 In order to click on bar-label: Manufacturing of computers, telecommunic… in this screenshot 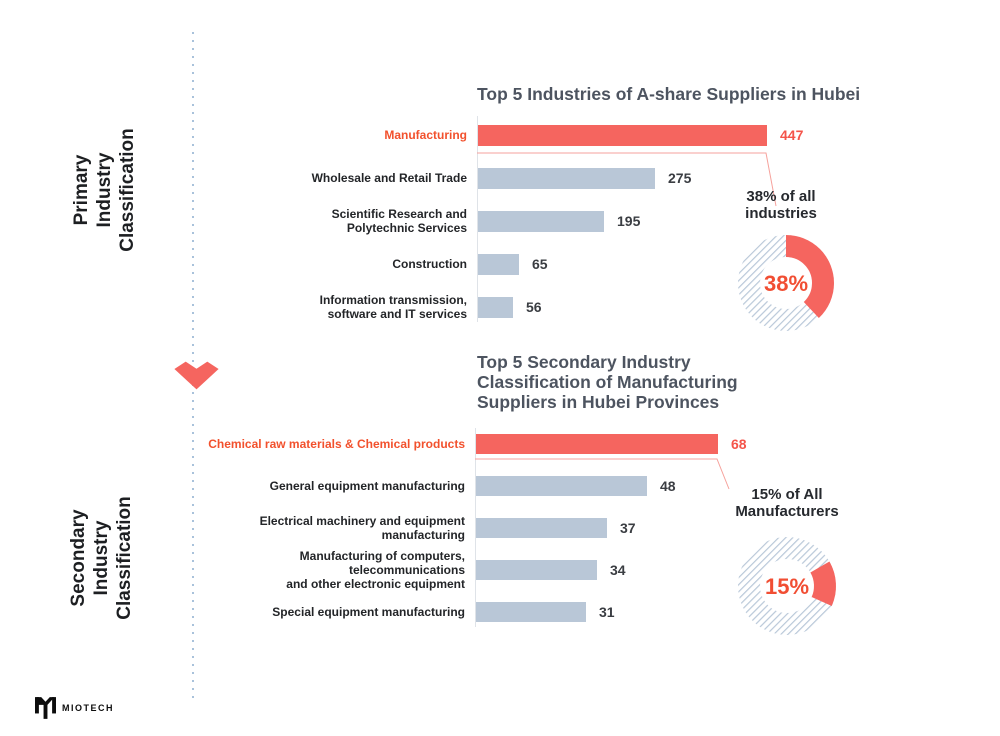, I will do `click(375, 570)`.